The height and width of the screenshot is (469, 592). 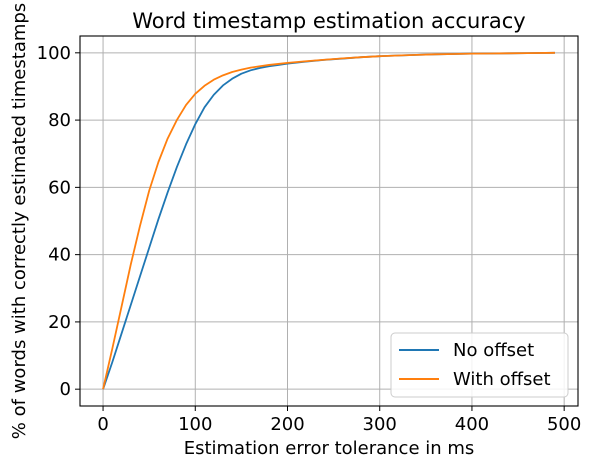 I want to click on legend-label: With offset, so click(x=502, y=379).